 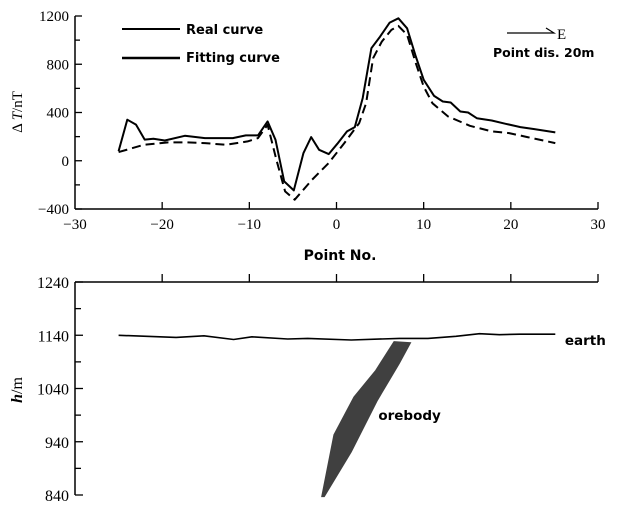 What do you see at coordinates (53, 283) in the screenshot?
I see `y-tick-label: 1240` at bounding box center [53, 283].